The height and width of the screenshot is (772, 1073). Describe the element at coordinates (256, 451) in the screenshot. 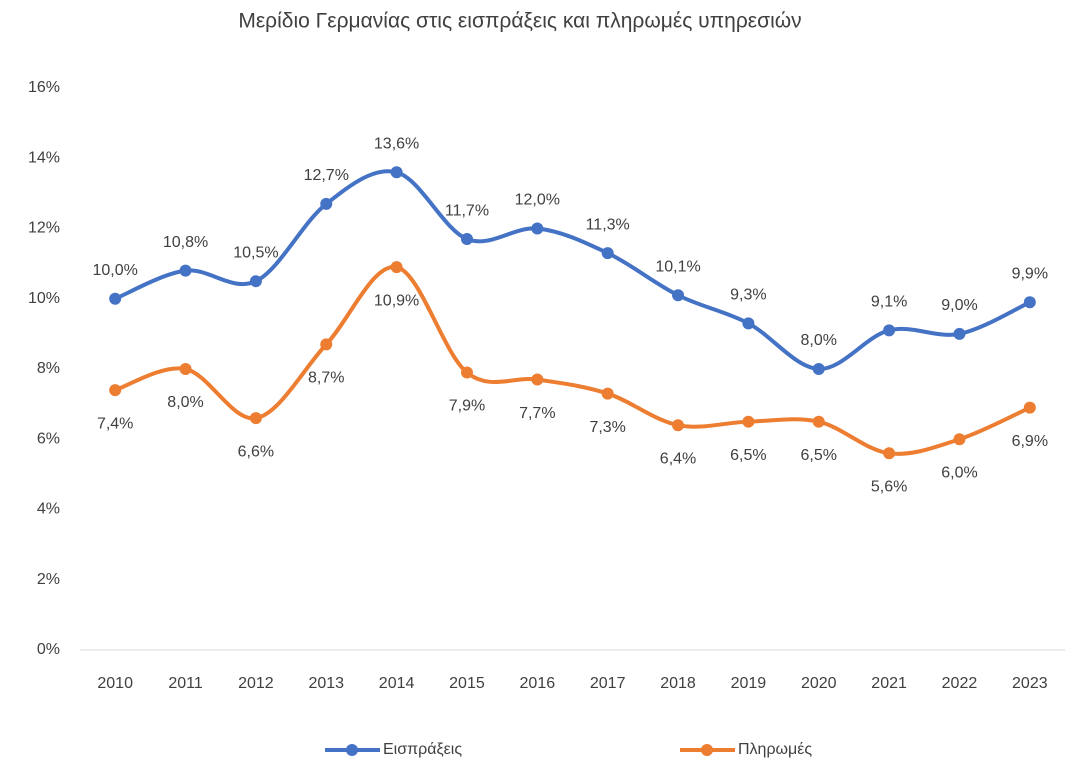

I see `data-label: 6,6%` at that location.